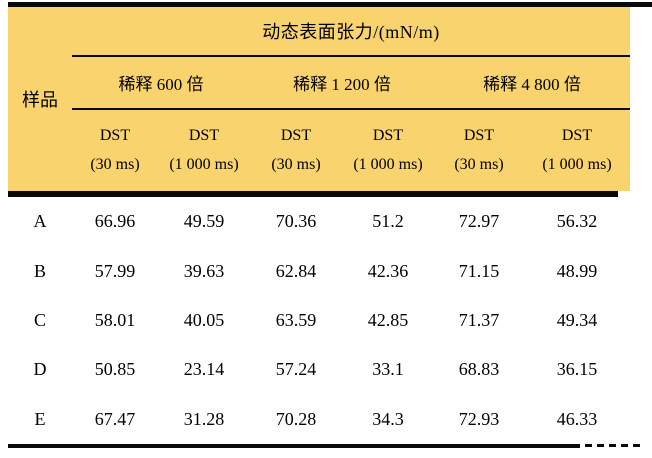 This screenshot has height=458, width=652. Describe the element at coordinates (479, 418) in the screenshot. I see `cell: 72.93` at that location.